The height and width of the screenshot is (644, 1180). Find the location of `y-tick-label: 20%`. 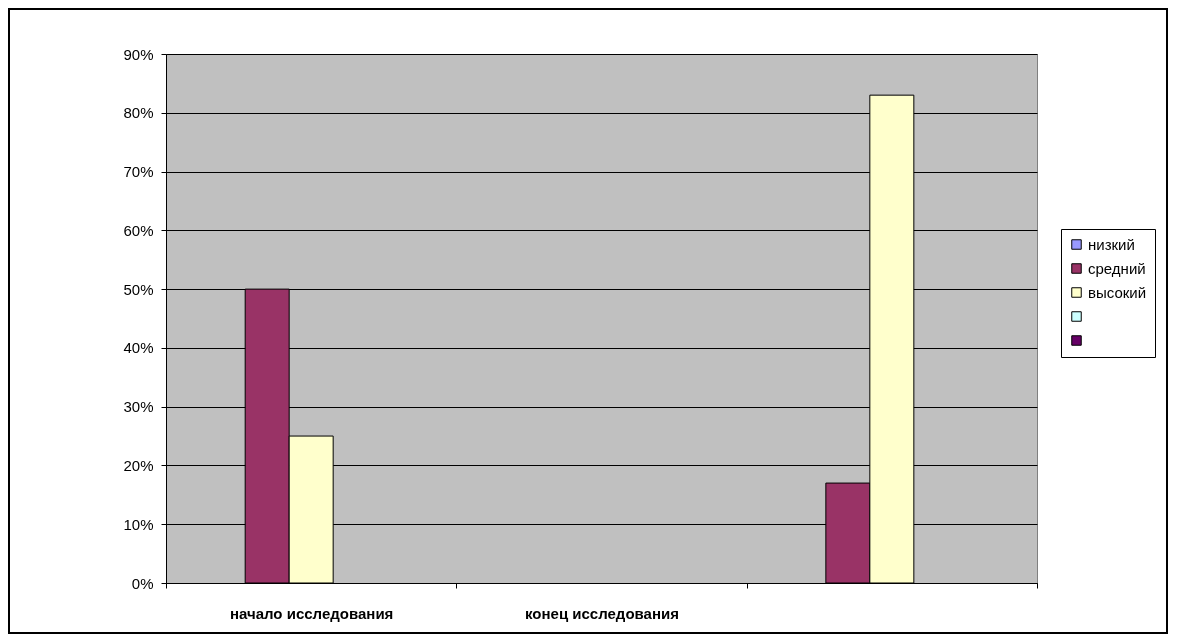

y-tick-label: 20% is located at coordinates (138, 465).